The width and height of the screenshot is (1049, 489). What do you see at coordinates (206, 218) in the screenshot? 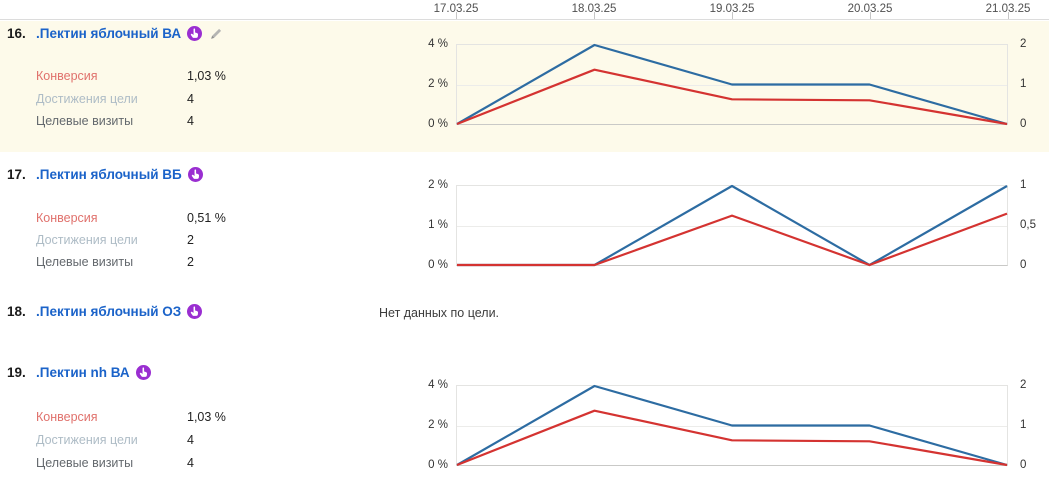
I see `conversion-value: 0,51 %` at bounding box center [206, 218].